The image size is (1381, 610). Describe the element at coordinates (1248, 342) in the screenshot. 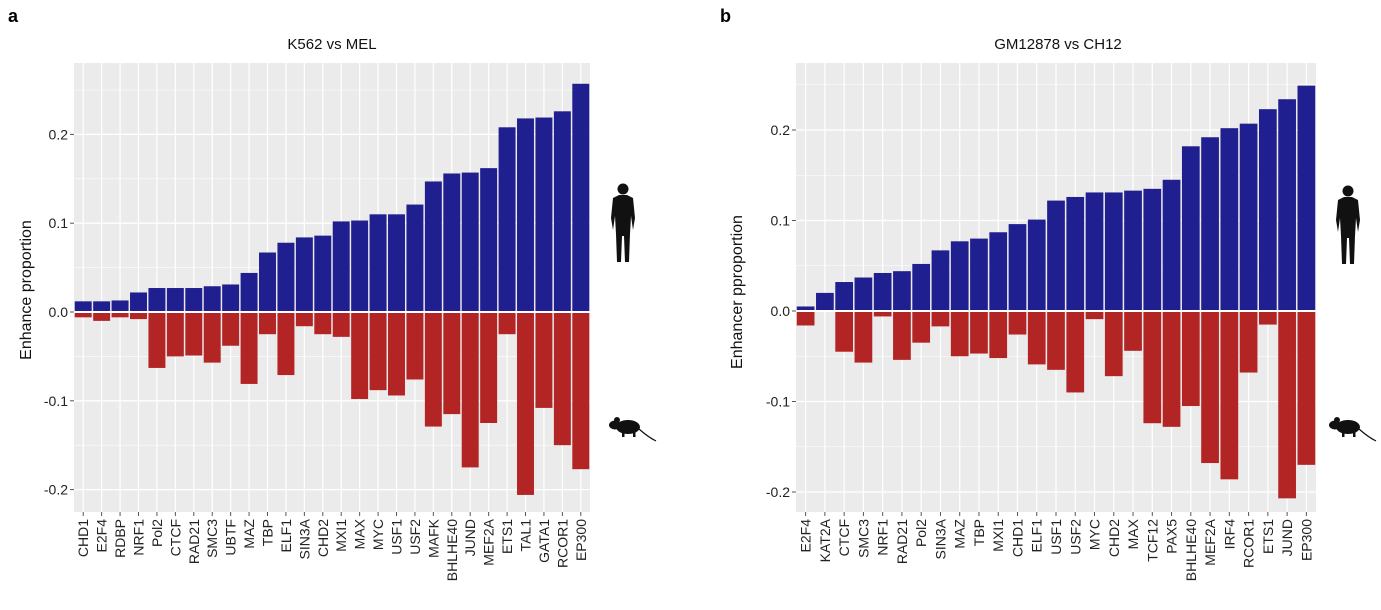

I see `bar-mouse-RCOR1` at that location.